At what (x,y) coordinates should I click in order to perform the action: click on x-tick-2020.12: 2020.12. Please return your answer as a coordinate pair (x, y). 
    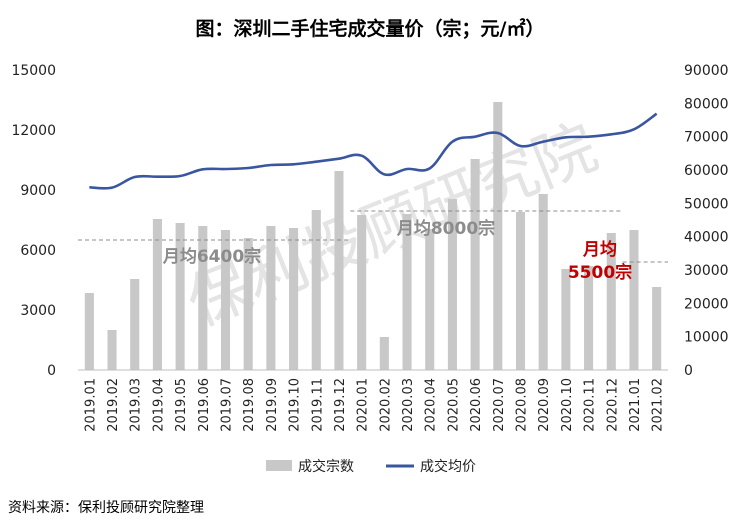
    Looking at the image, I should click on (612, 405).